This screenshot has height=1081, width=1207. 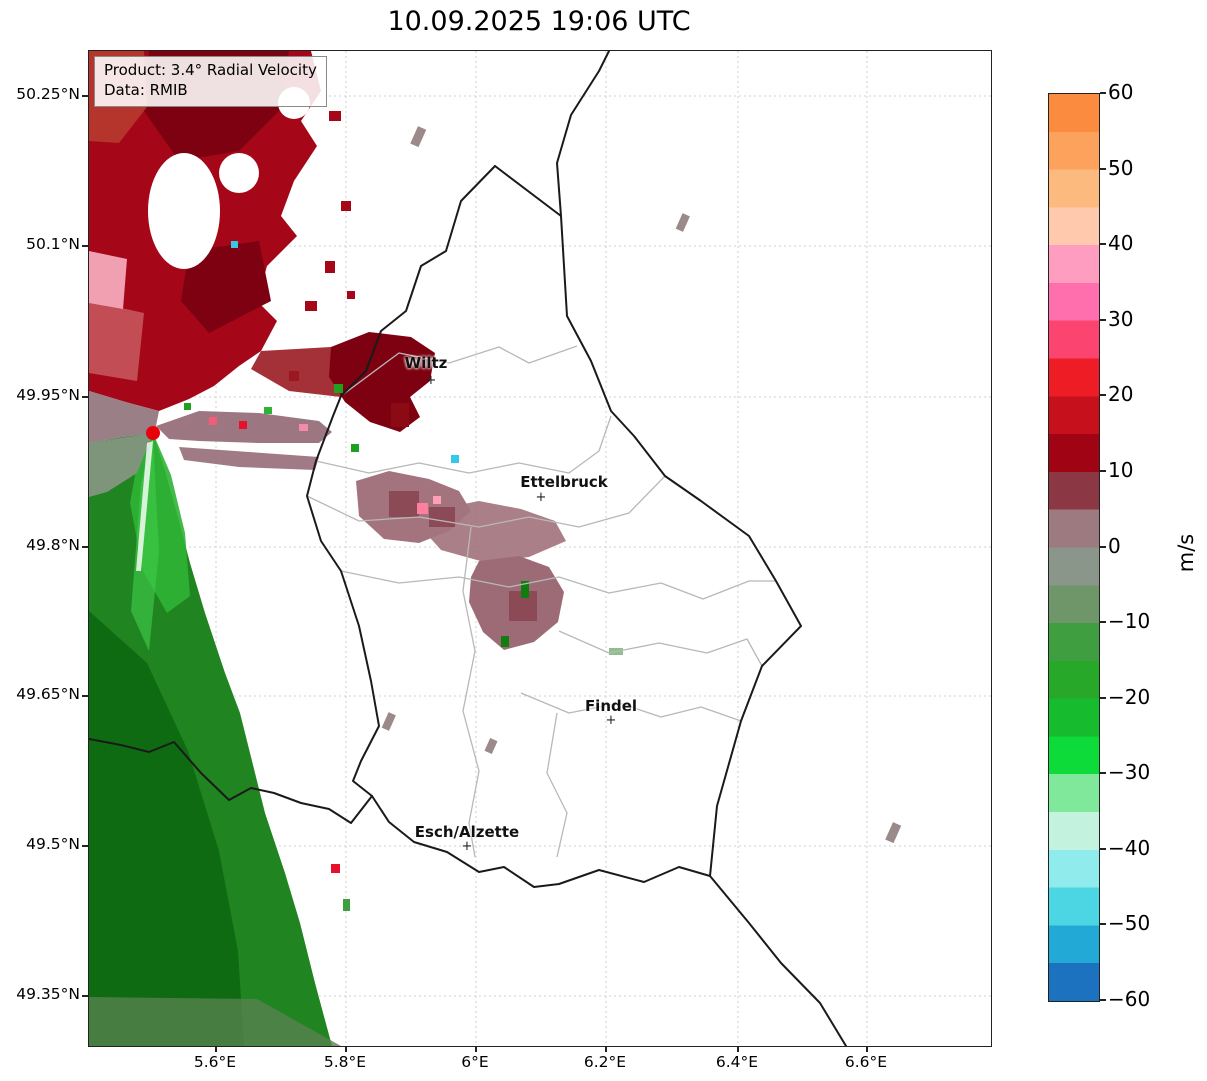 What do you see at coordinates (1129, 772) in the screenshot?
I see `colorbar-tick-label: −30` at bounding box center [1129, 772].